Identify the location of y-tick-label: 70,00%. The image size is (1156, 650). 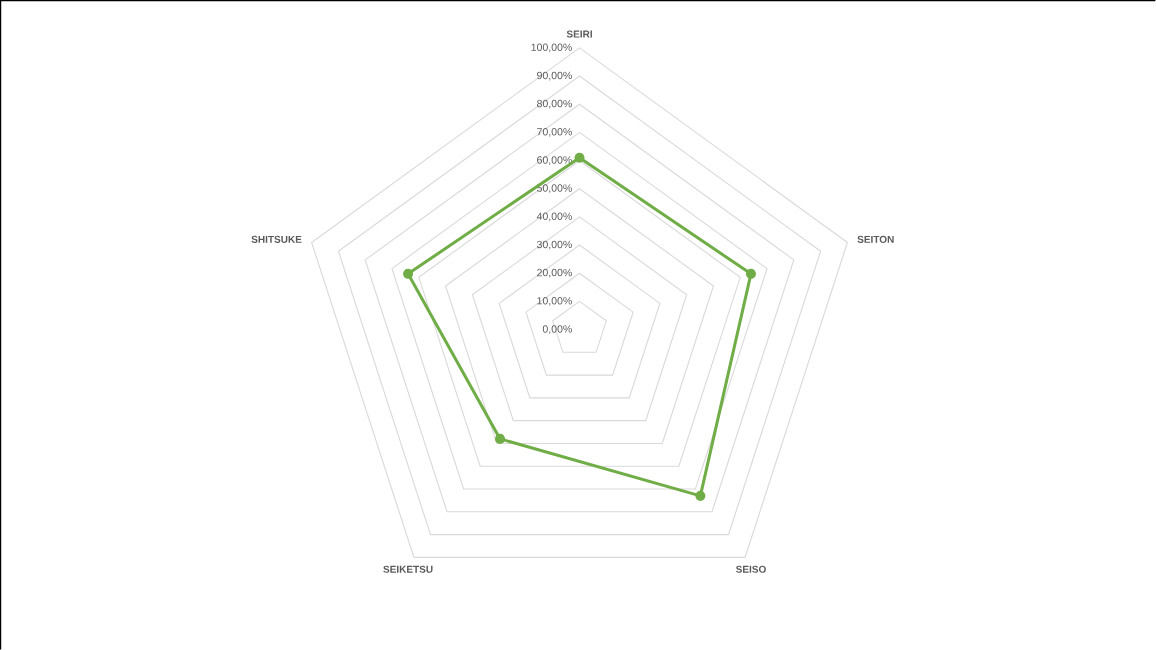
(554, 132).